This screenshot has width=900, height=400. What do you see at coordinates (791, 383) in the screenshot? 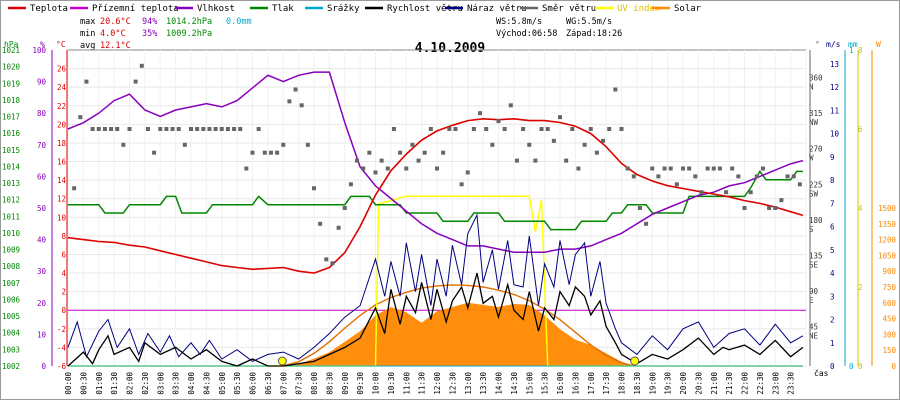
I see `x-tick-label: 23:30` at bounding box center [791, 383].